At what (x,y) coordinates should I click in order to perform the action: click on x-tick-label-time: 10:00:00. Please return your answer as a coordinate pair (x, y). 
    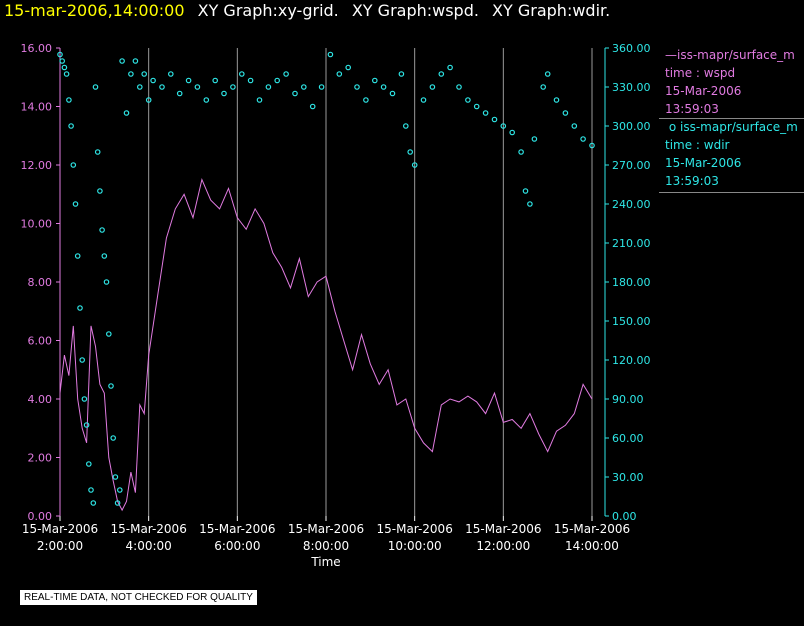
    Looking at the image, I should click on (415, 546).